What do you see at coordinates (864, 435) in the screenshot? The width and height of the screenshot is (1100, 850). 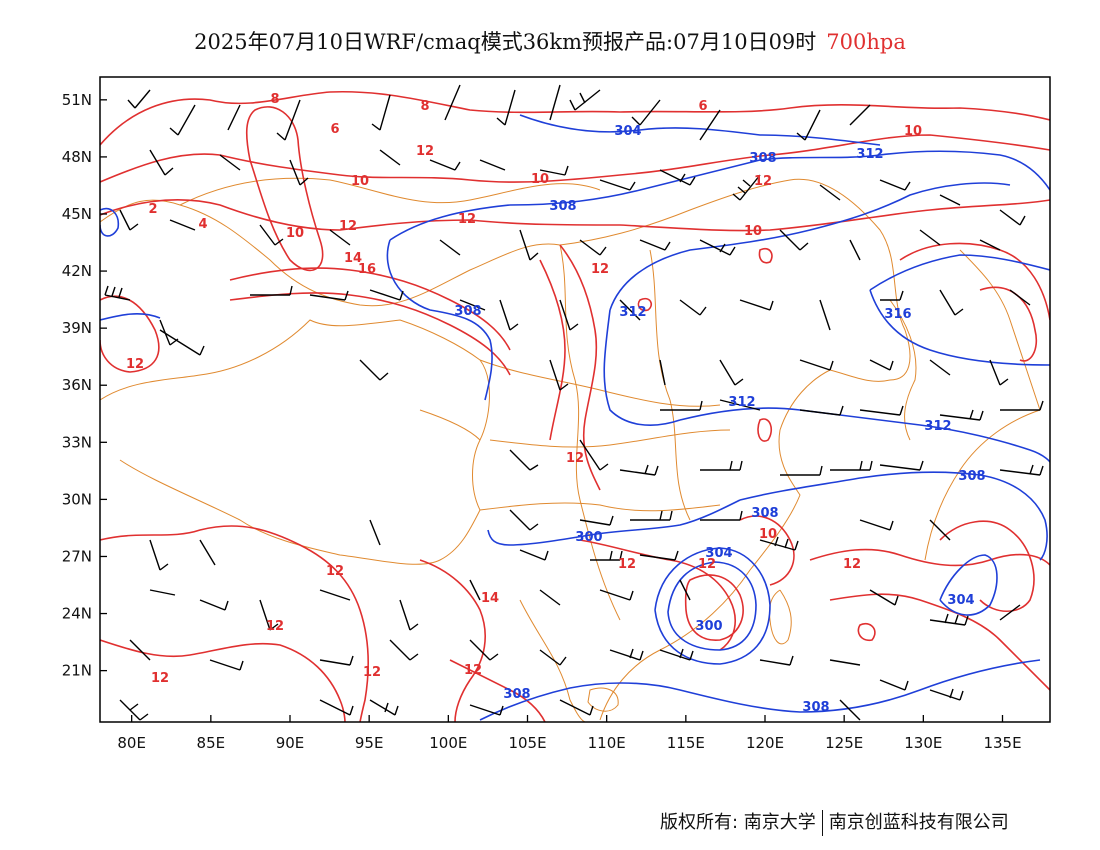 I see `height-contour-312-mid` at bounding box center [864, 435].